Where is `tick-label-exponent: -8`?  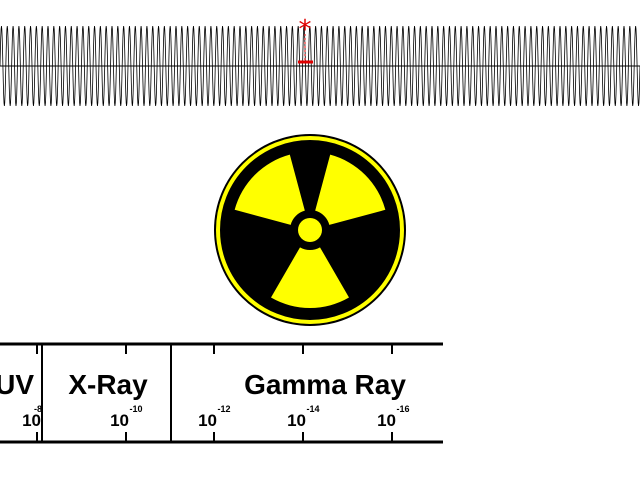
tick-label-exponent: -8 is located at coordinates (38, 409).